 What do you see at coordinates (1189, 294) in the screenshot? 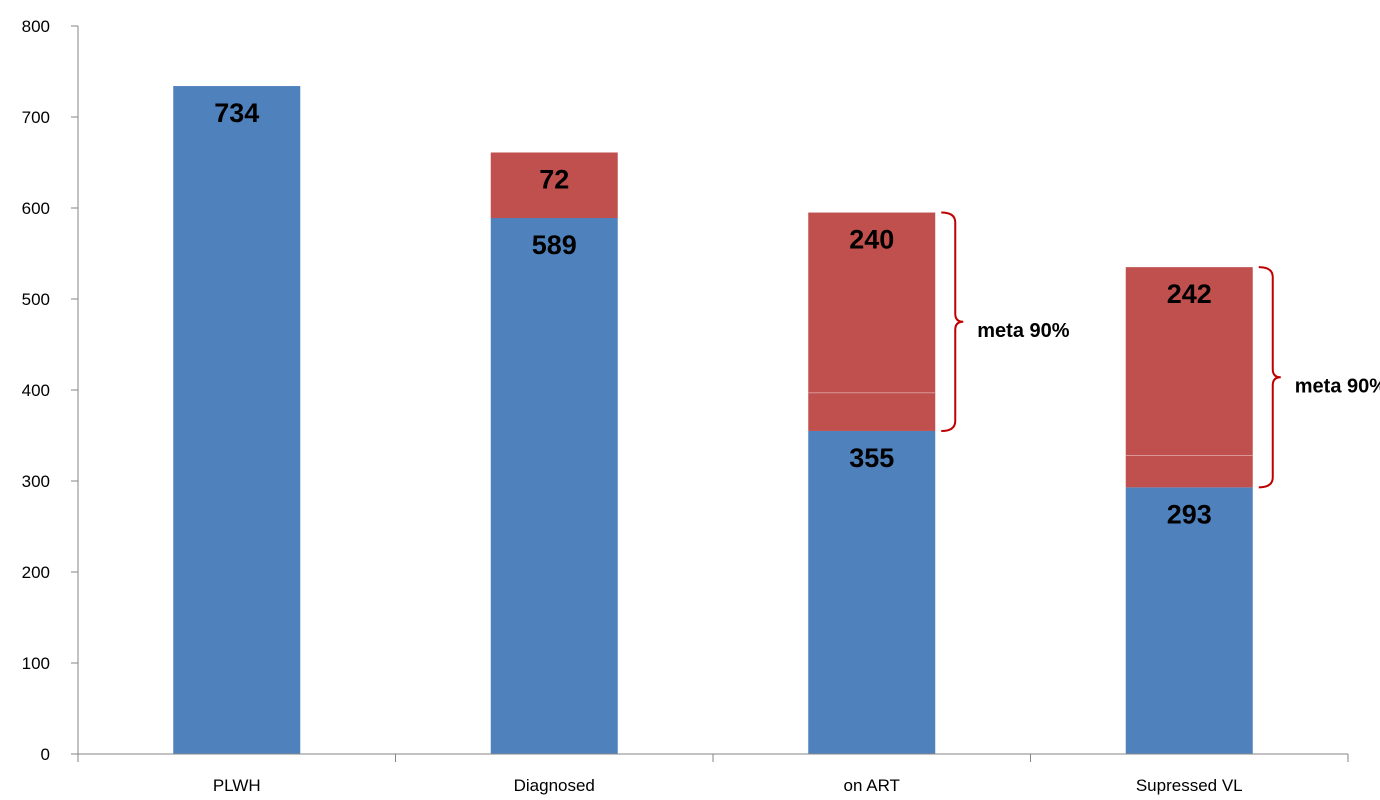
I see `data-label: 242` at bounding box center [1189, 294].